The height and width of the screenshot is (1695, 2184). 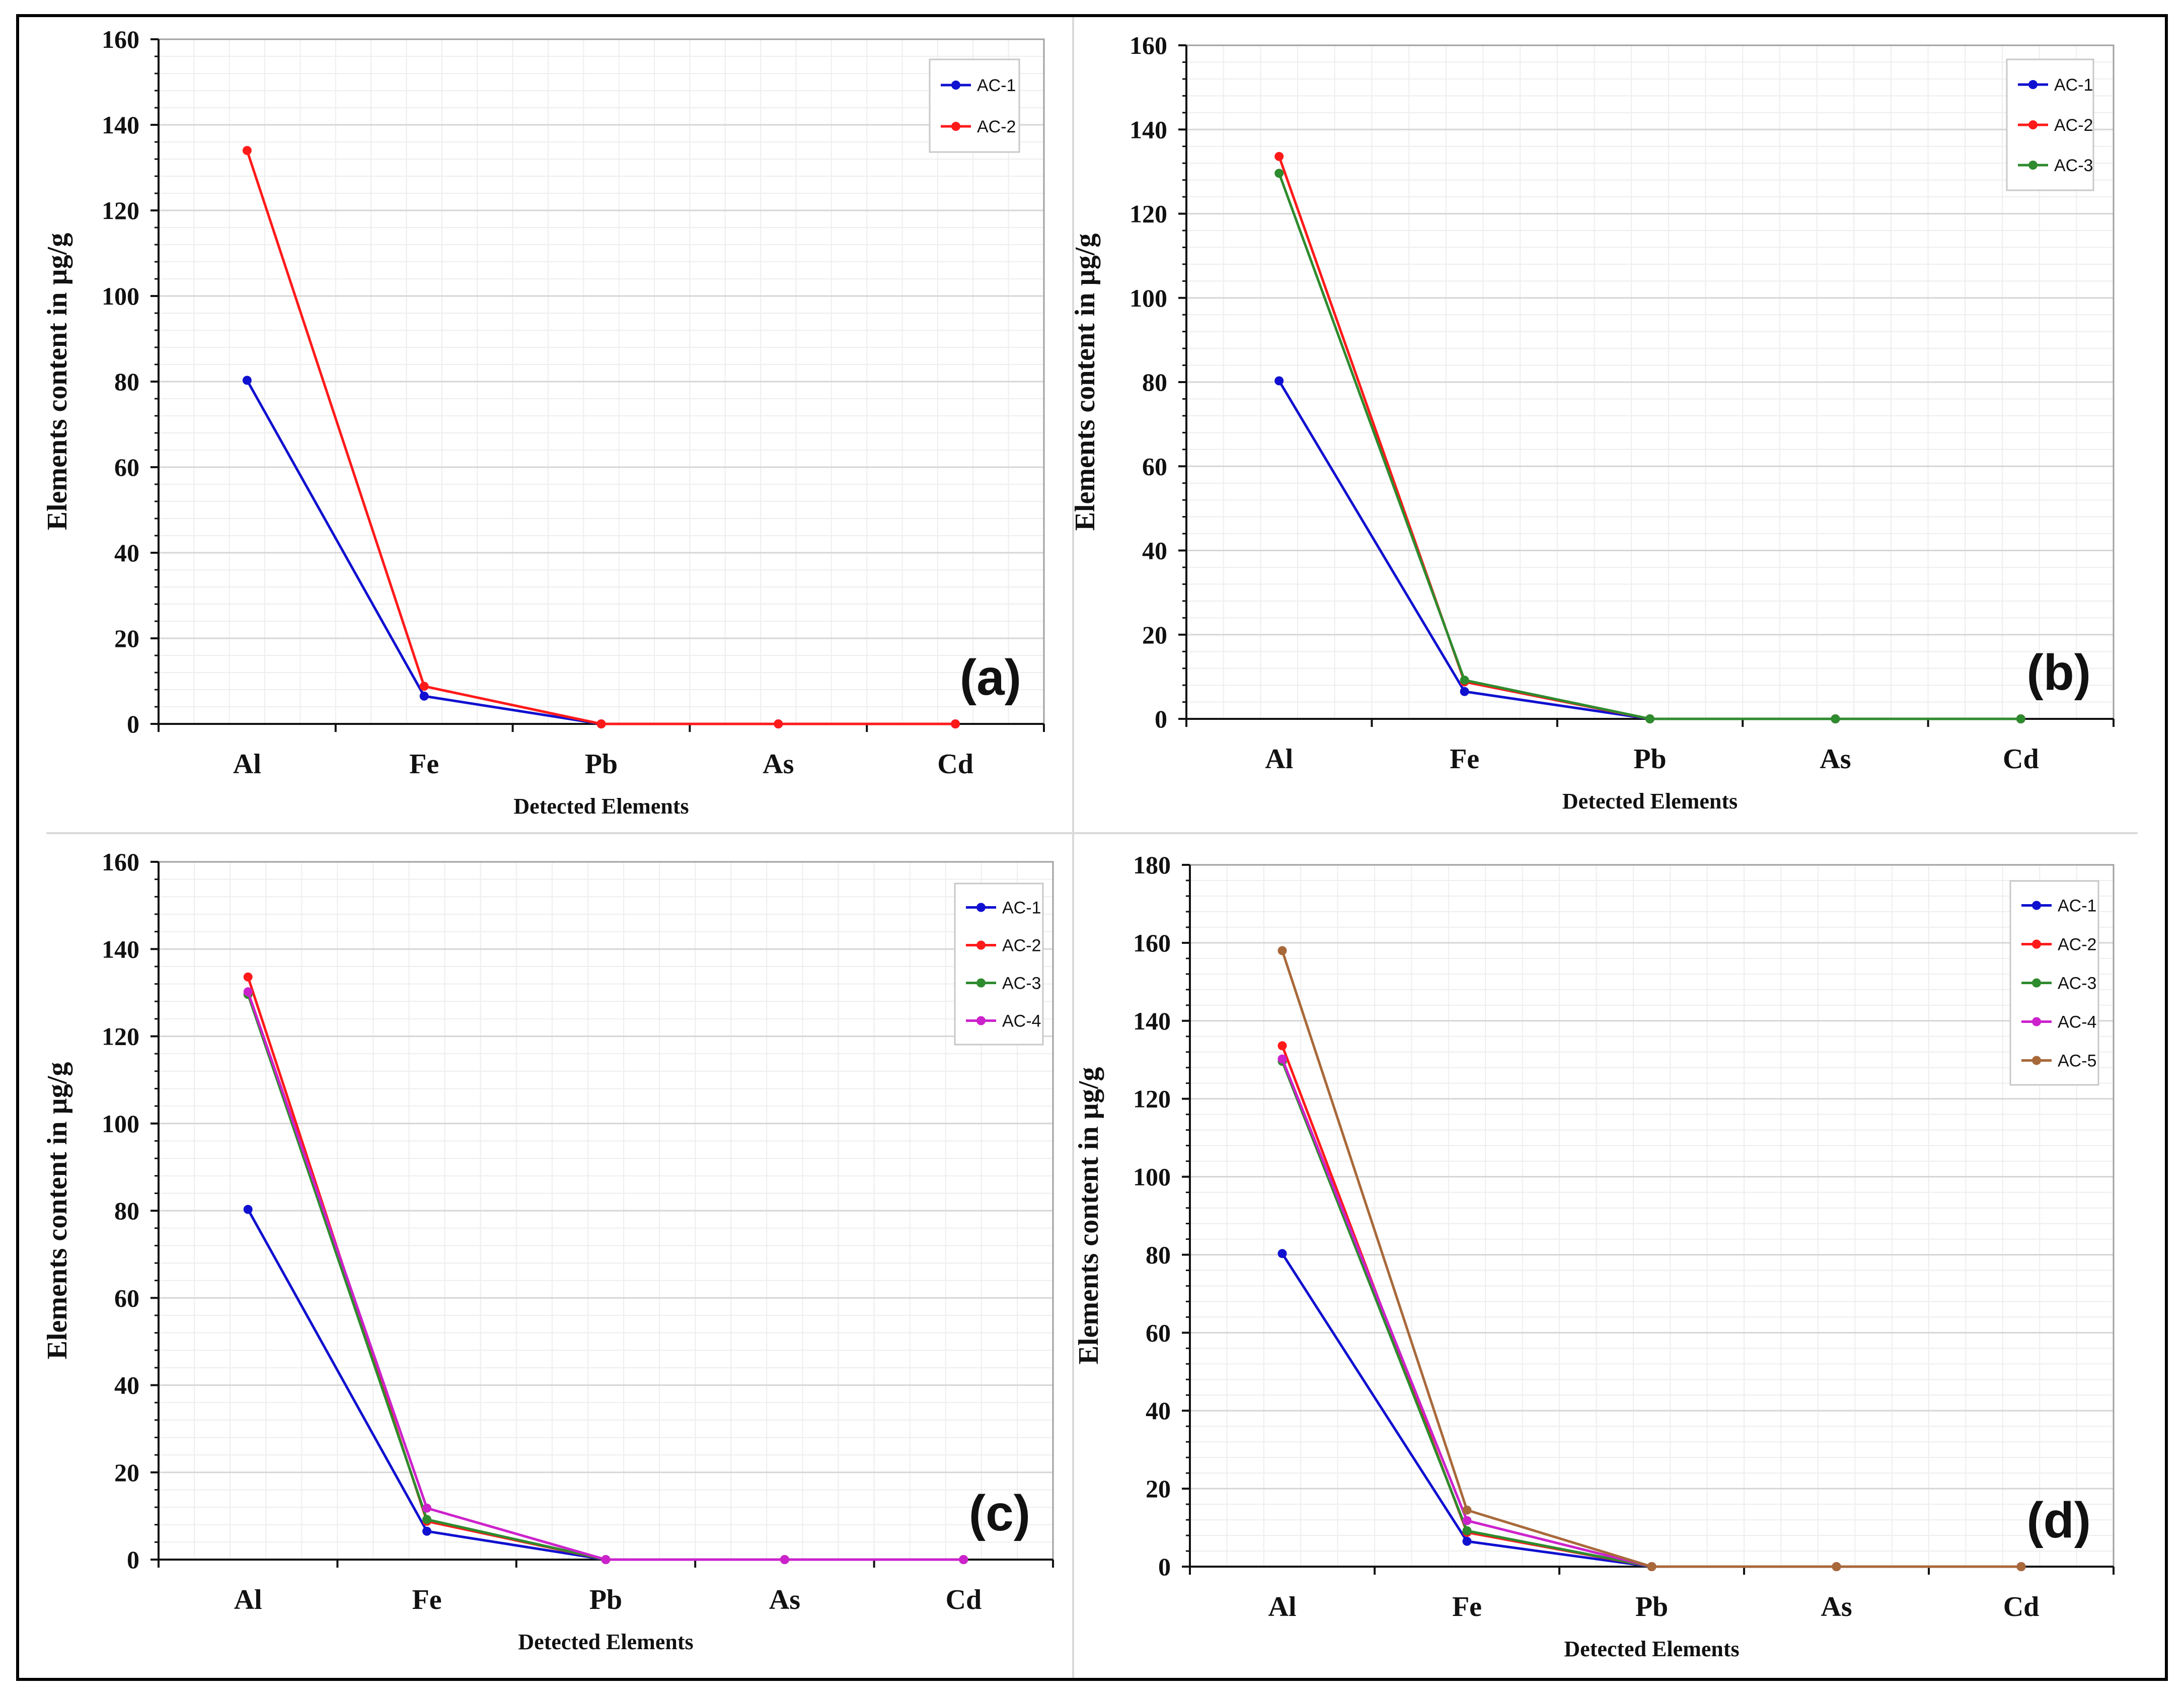 I want to click on panel-label: (a), so click(x=990, y=678).